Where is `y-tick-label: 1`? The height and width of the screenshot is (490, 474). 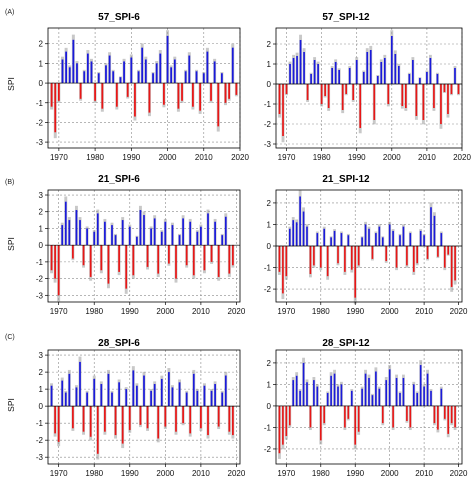 y-tick-label: 1 is located at coordinates (41, 63).